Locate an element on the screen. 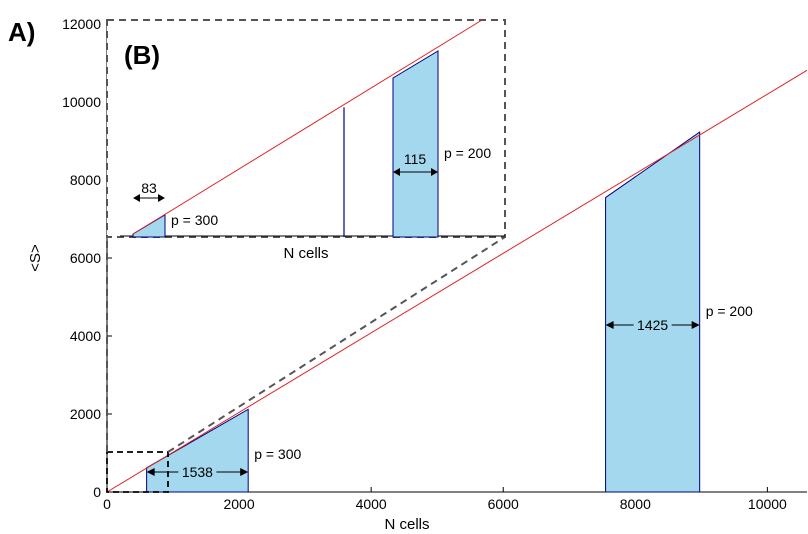  x-tick-label: 8000 is located at coordinates (635, 504).